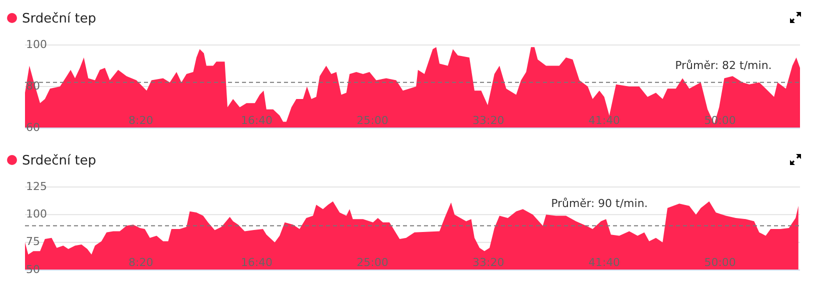  Describe the element at coordinates (723, 65) in the screenshot. I see `ref-line-label: Průměr: 82 t/min.` at that location.